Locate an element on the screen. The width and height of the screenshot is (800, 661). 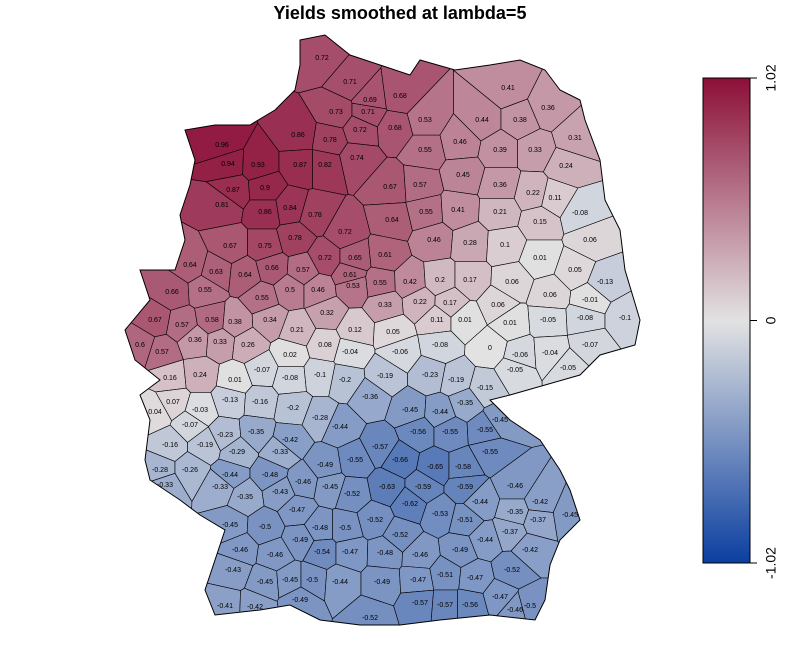
region-label: -0.57 is located at coordinates (380, 447).